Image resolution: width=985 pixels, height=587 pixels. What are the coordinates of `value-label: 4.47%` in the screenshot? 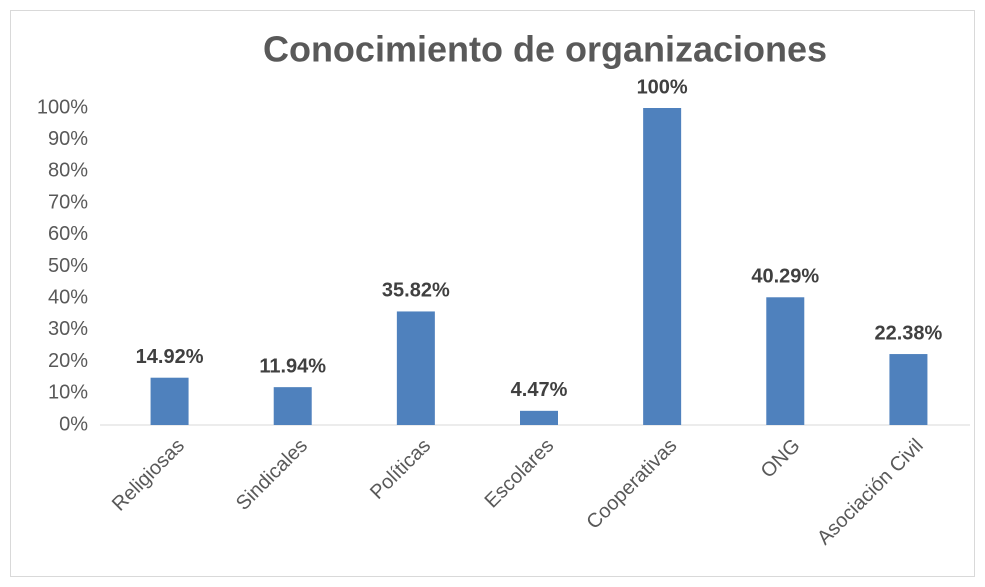 It's located at (539, 390).